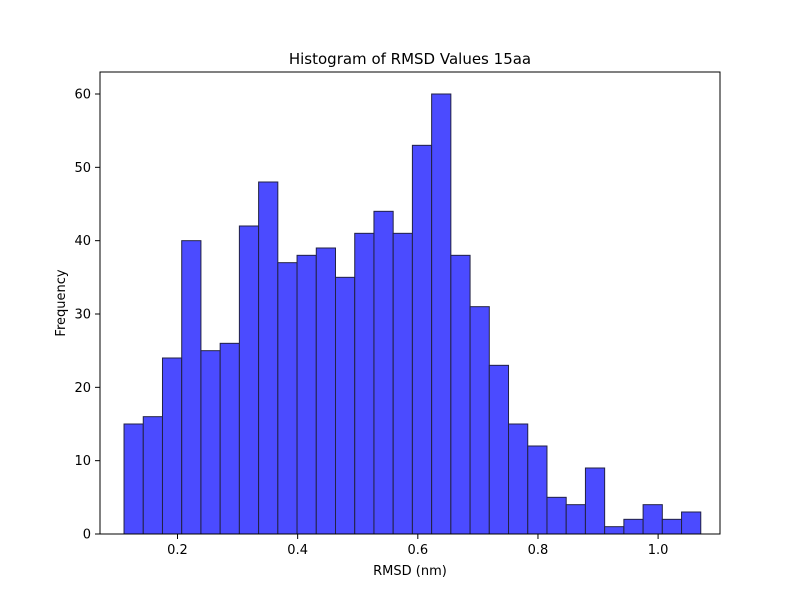 The height and width of the screenshot is (600, 800). Describe the element at coordinates (82, 315) in the screenshot. I see `y-tick-label: 30` at that location.